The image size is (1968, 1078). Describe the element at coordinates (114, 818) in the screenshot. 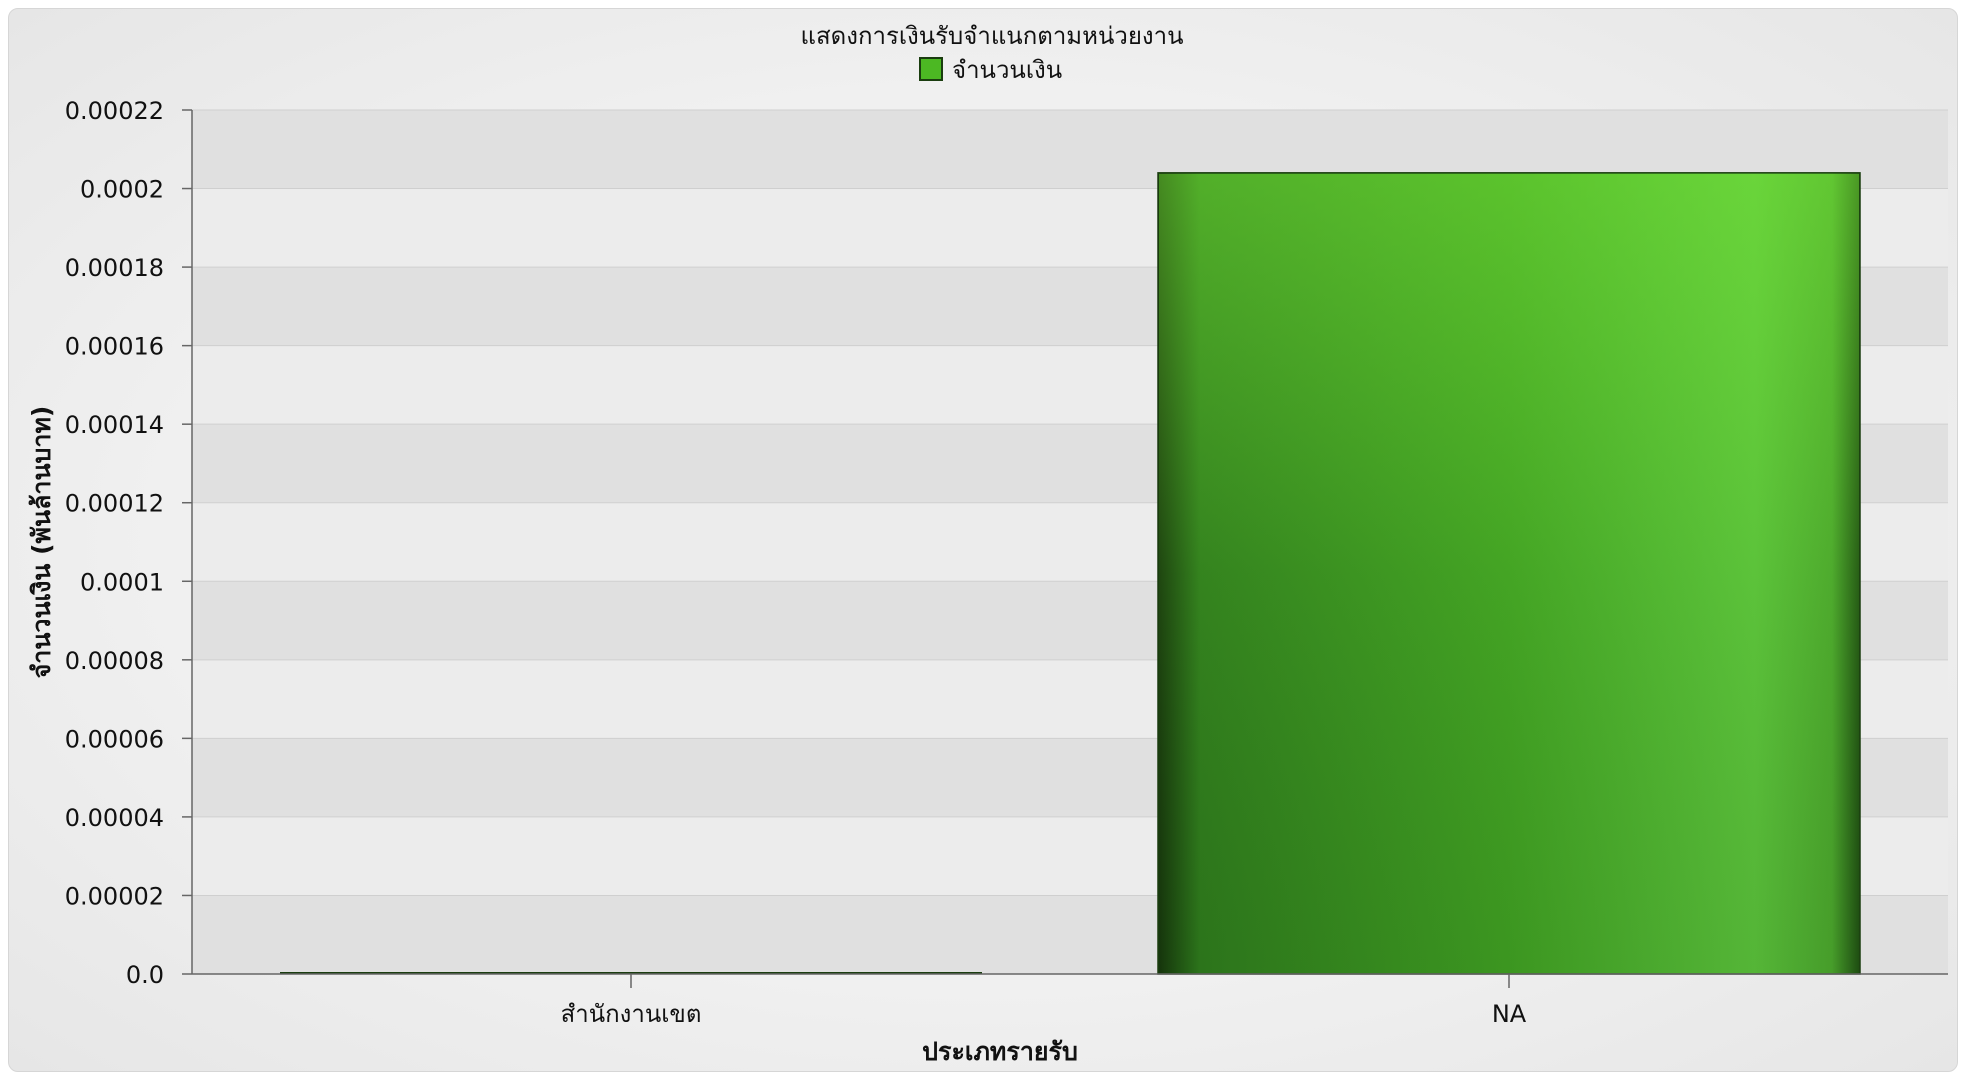

I see `y-tick-label: 0.00004` at that location.